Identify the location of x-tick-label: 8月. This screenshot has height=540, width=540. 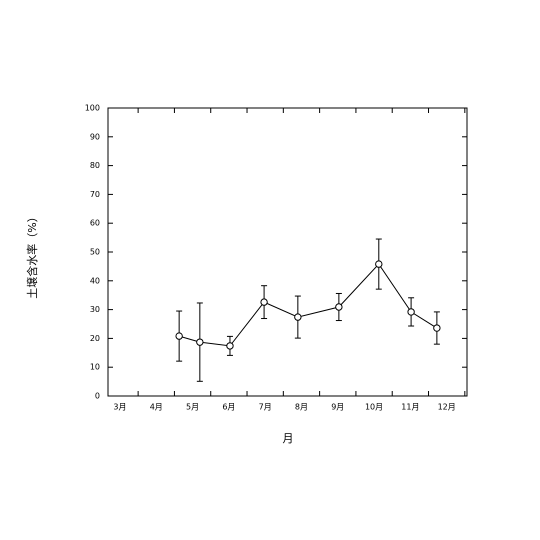
(301, 407).